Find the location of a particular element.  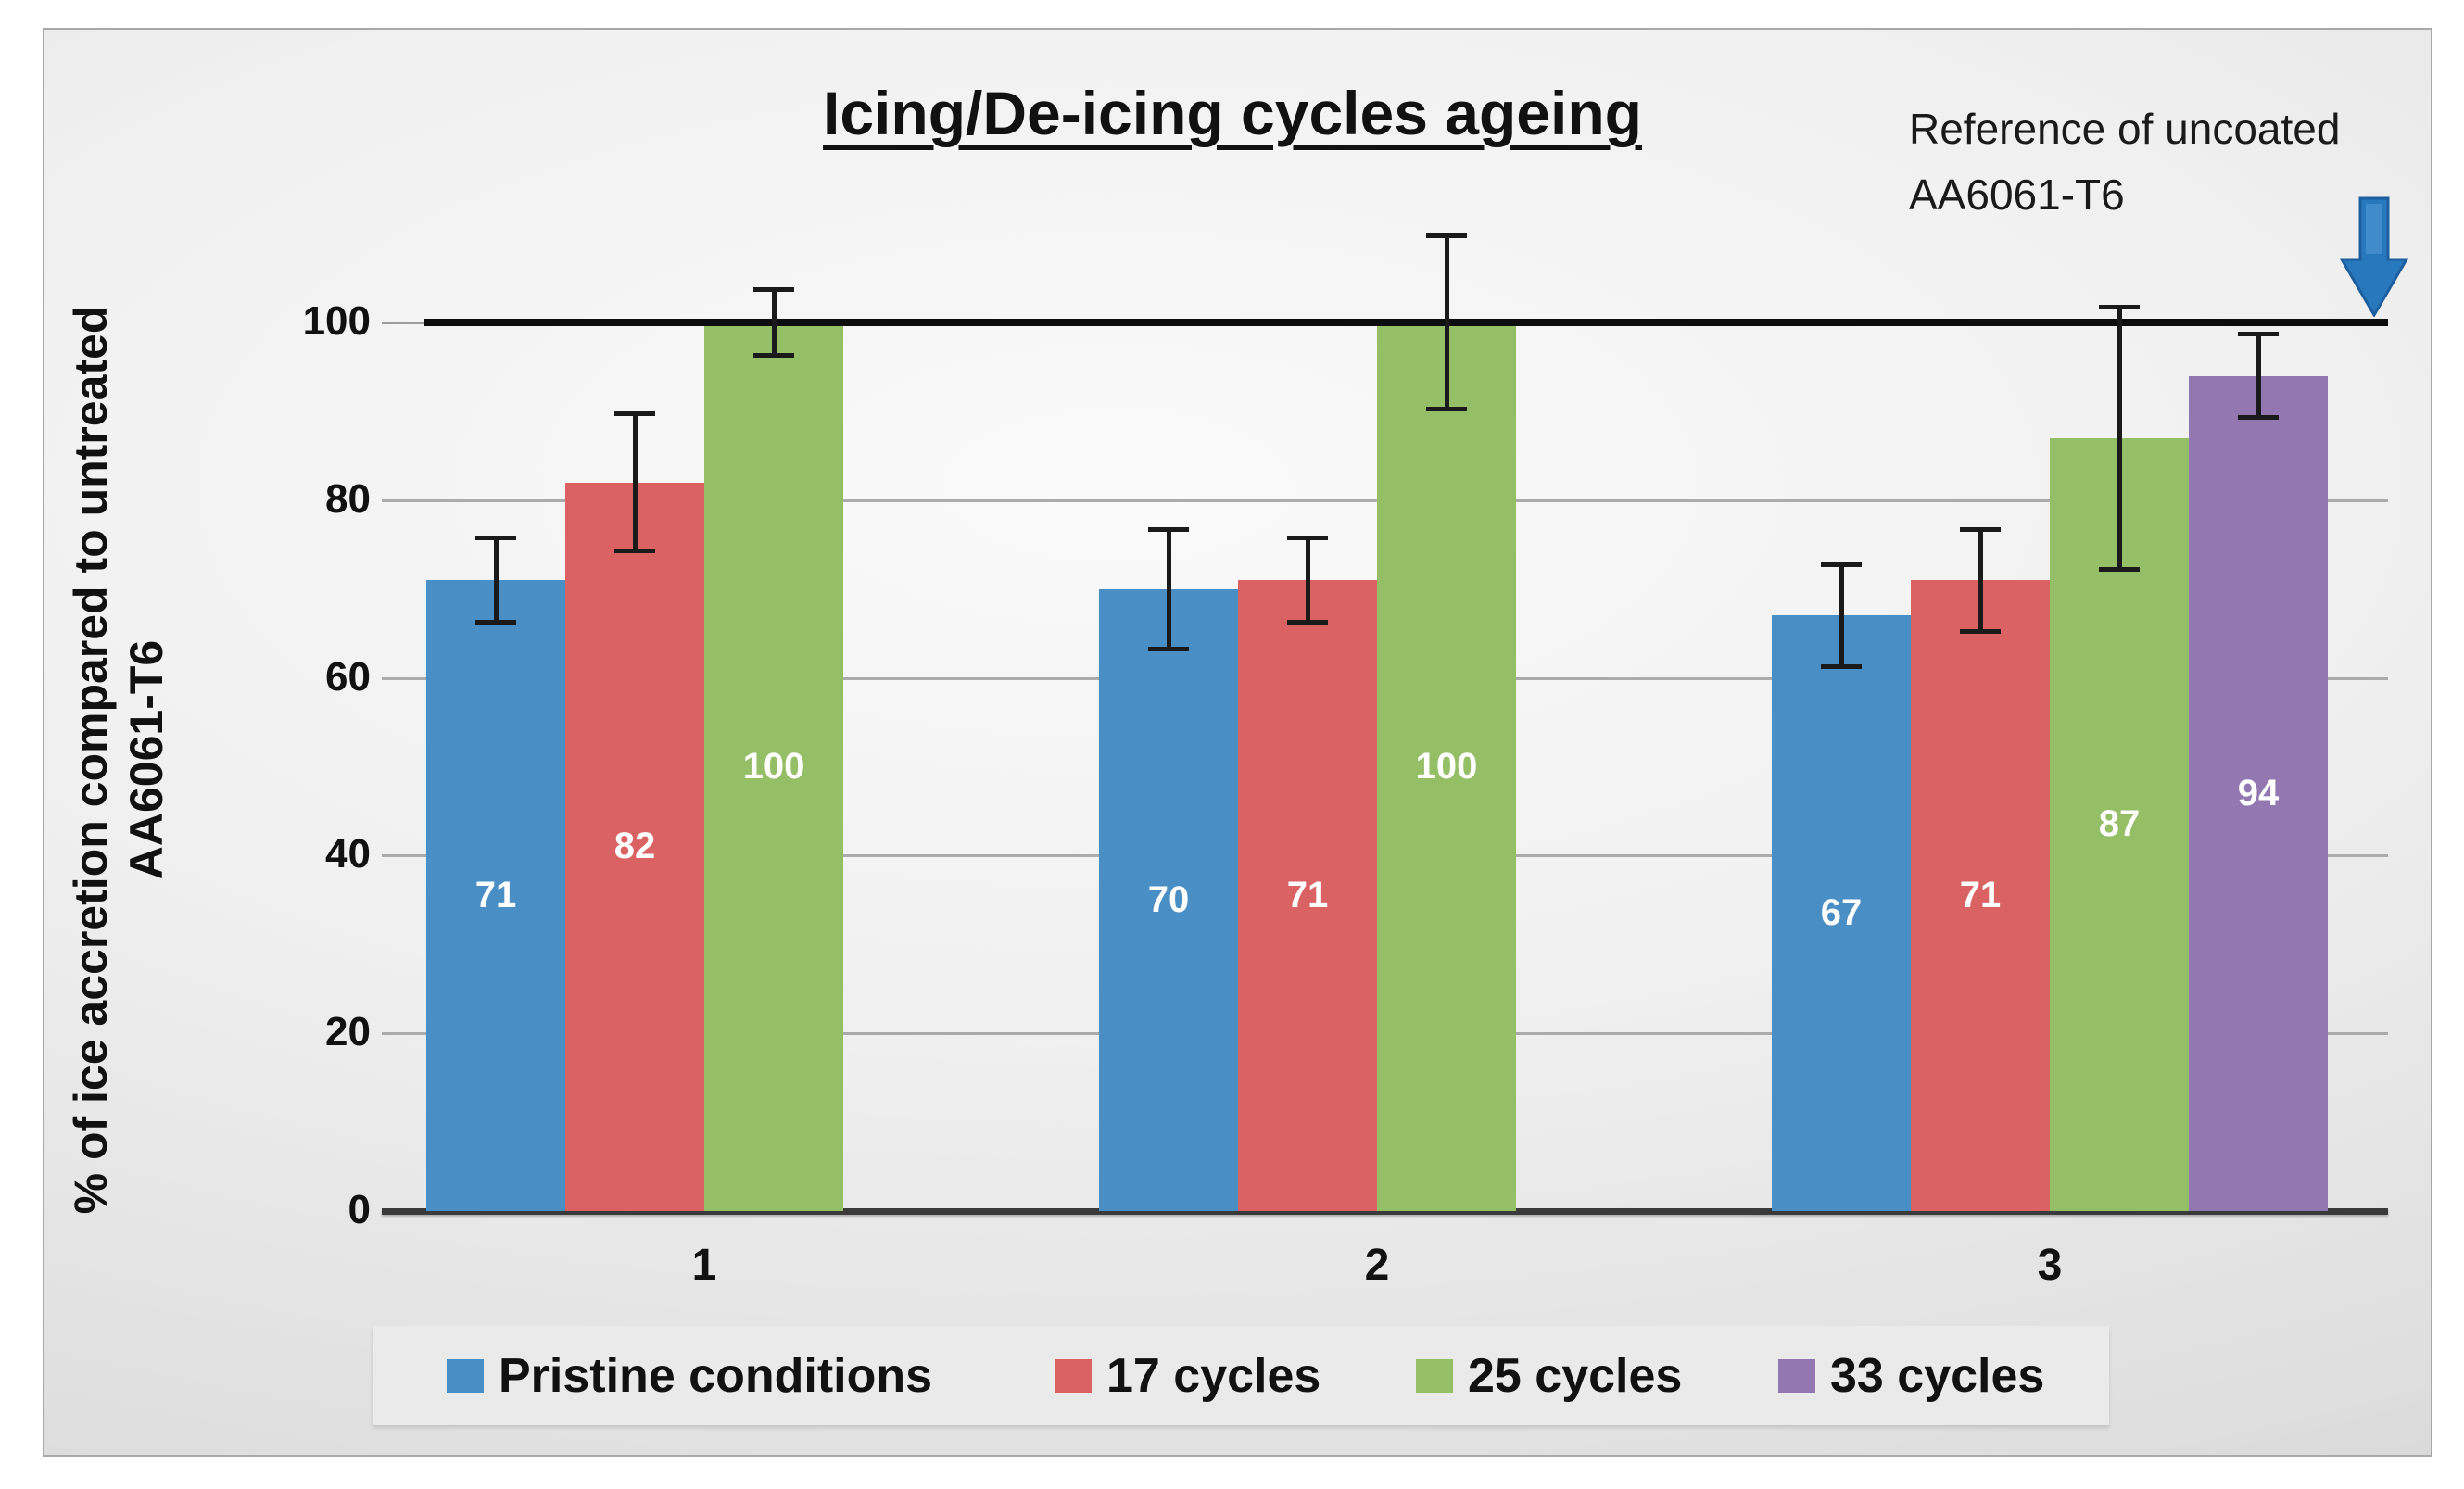

y-tick-label-40: 40 is located at coordinates (348, 854).